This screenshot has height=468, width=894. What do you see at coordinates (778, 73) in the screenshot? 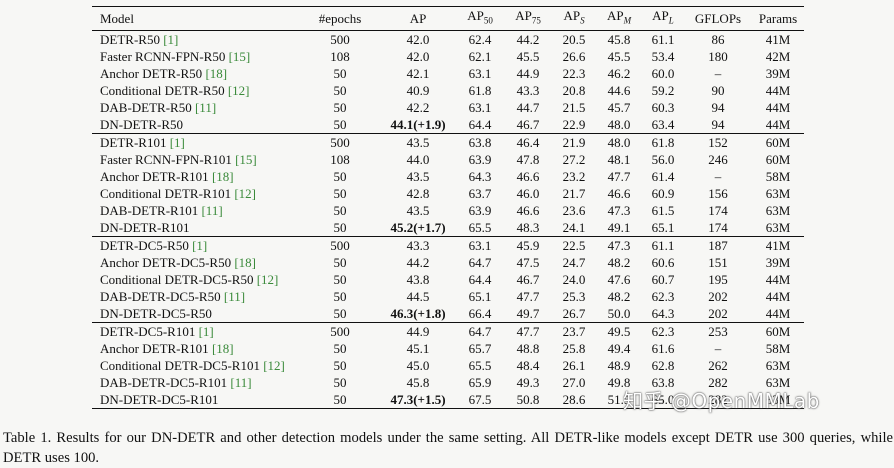
I see `params-cell: 39M` at bounding box center [778, 73].